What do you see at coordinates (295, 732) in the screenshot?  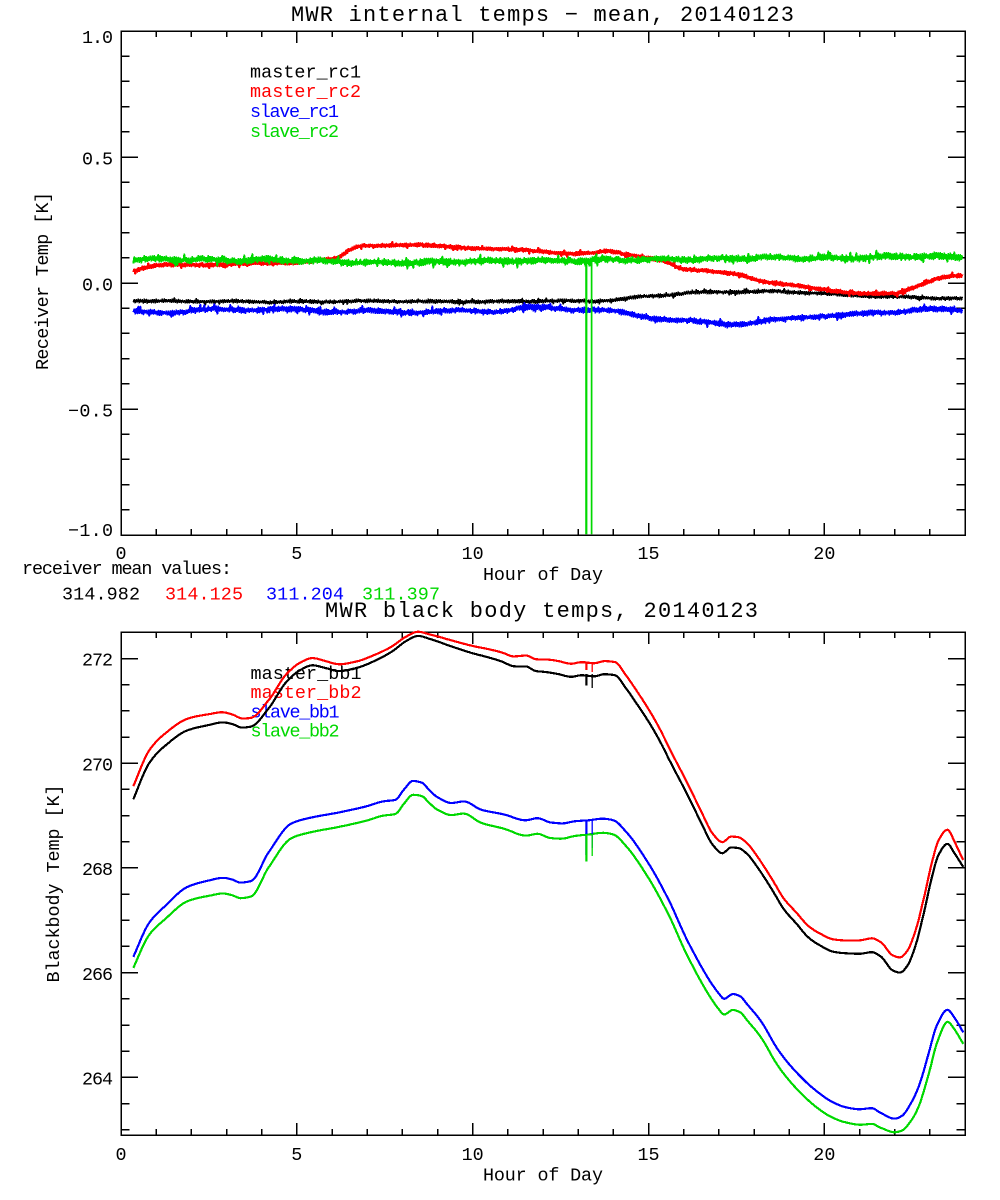 I see `svg-text: slave_bb2` at bounding box center [295, 732].